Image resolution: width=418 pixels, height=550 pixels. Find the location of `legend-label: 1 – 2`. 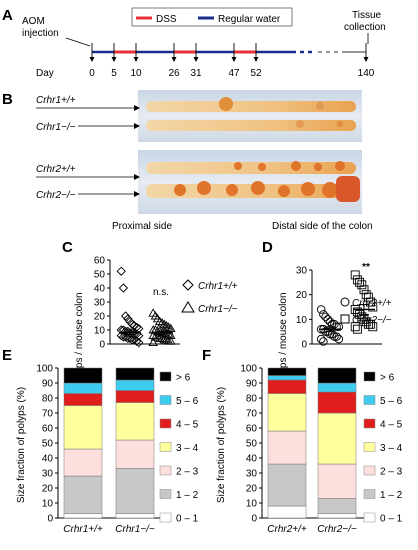

legend-label: 1 – 2 is located at coordinates (391, 495).